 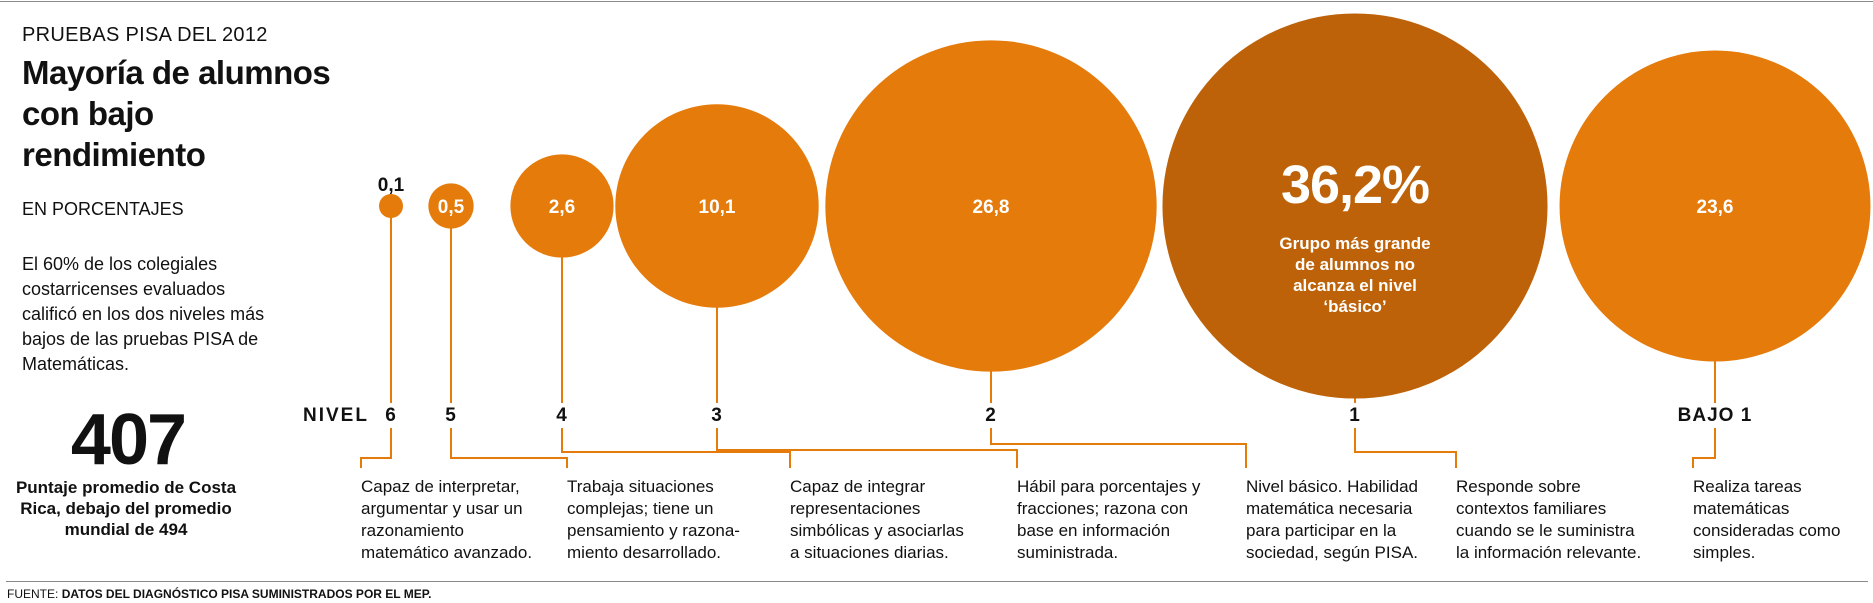 I want to click on average-score: 407, so click(x=128, y=440).